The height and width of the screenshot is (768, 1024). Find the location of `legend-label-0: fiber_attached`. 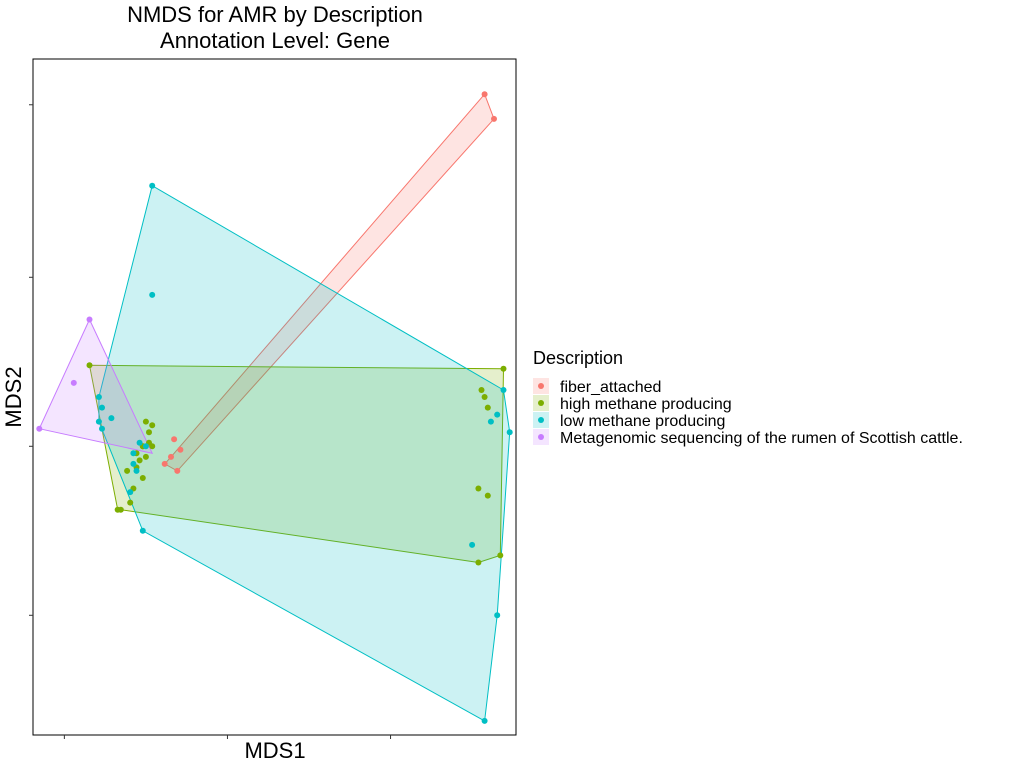

legend-label-0: fiber_attached is located at coordinates (610, 387).